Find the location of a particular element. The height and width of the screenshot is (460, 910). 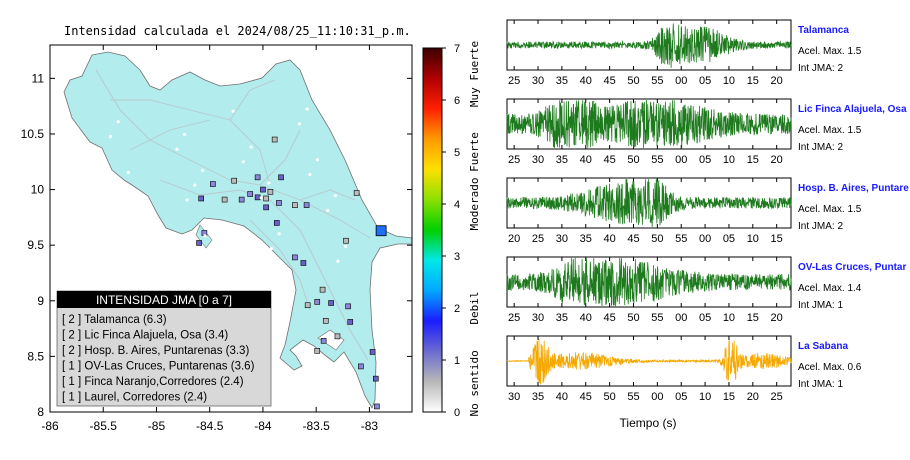

colorbar-category-label: Fuerte is located at coordinates (474, 152).